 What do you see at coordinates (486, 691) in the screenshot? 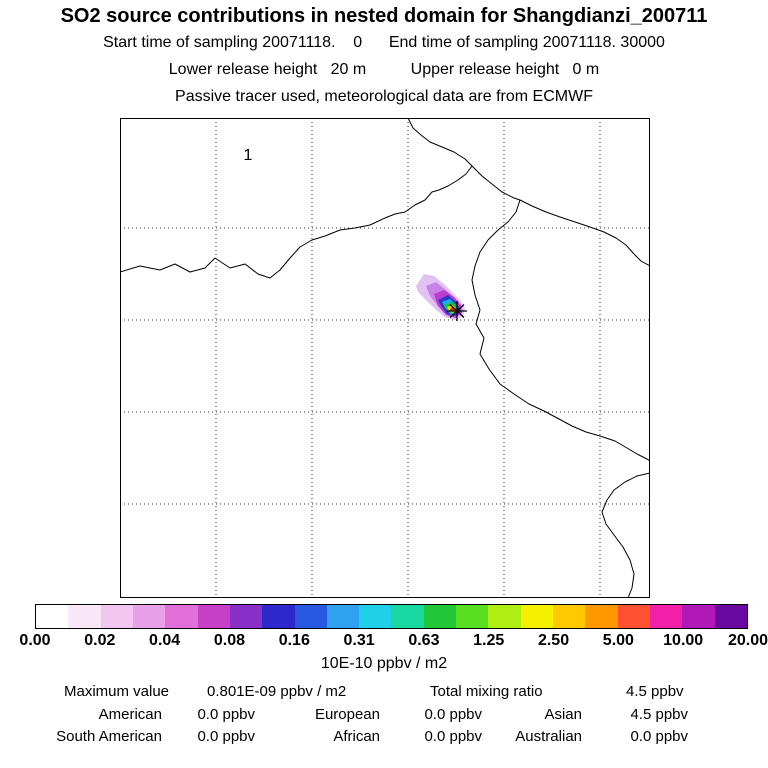
I see `total-mixing-ratio-label: Total mixing ratio` at bounding box center [486, 691].